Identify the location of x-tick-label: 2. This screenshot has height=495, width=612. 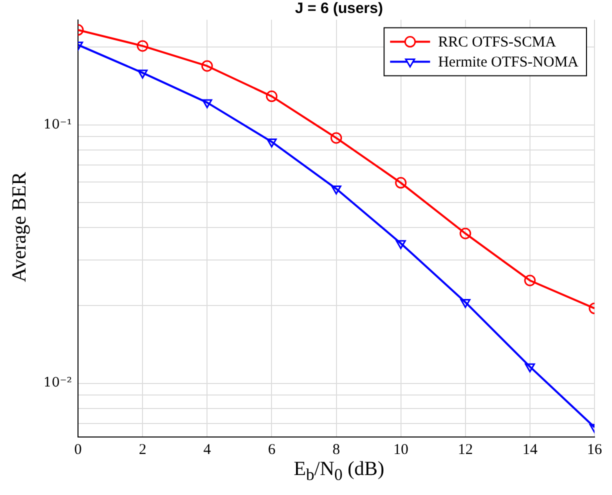
(142, 450).